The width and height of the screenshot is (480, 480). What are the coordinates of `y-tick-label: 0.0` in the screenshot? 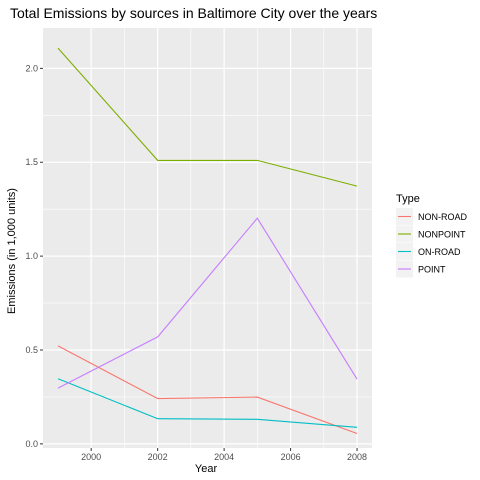 It's located at (31, 444).